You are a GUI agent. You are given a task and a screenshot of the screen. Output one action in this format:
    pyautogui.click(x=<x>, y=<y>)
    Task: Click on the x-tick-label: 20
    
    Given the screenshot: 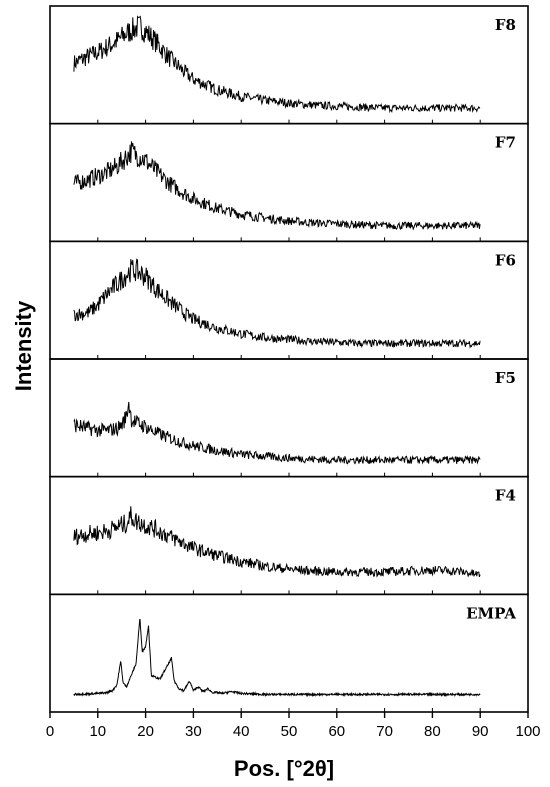 What is the action you would take?
    pyautogui.click(x=145, y=731)
    